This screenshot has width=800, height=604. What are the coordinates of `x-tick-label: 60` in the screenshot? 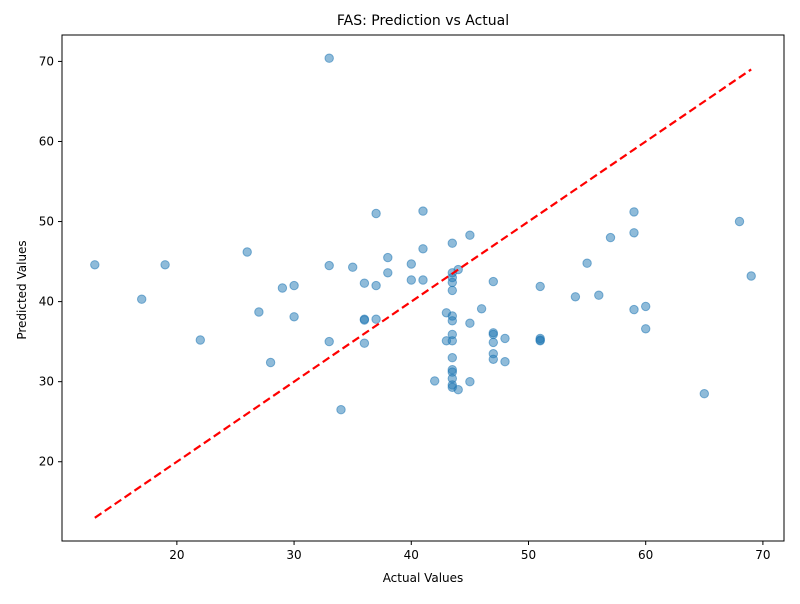 It's located at (645, 555).